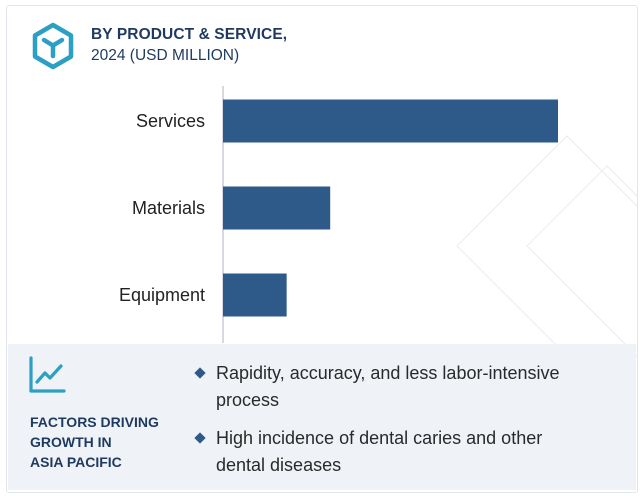  What do you see at coordinates (71, 442) in the screenshot?
I see `factors-title-line: GROWTH IN` at bounding box center [71, 442].